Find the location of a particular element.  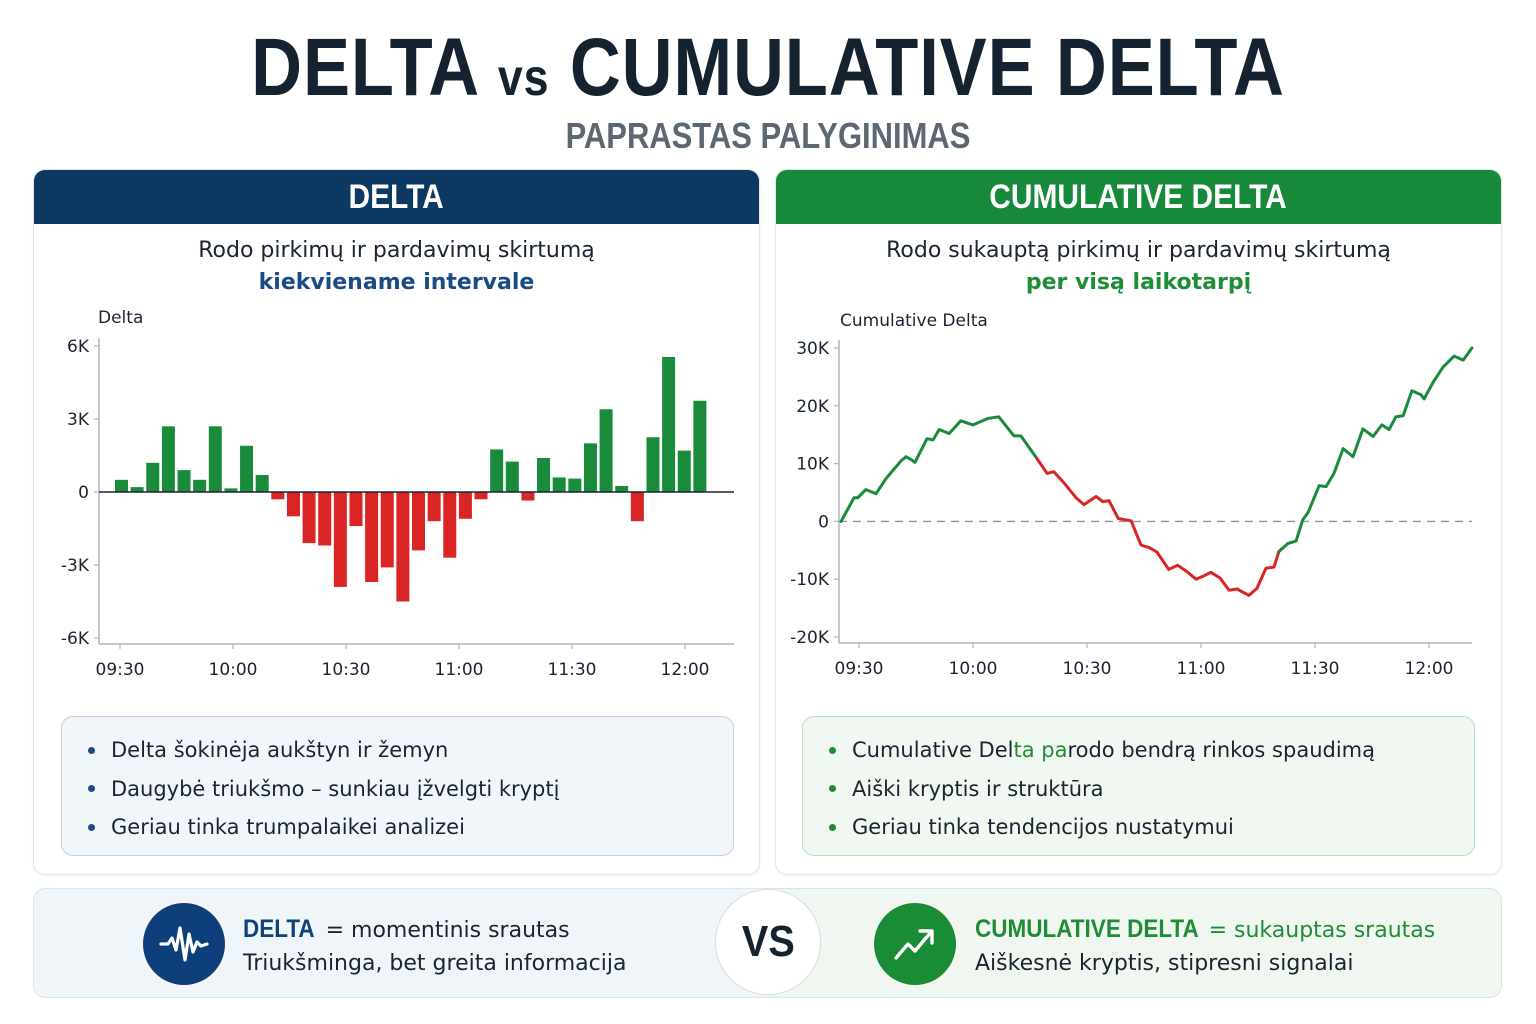

waveform-icon is located at coordinates (184, 944).